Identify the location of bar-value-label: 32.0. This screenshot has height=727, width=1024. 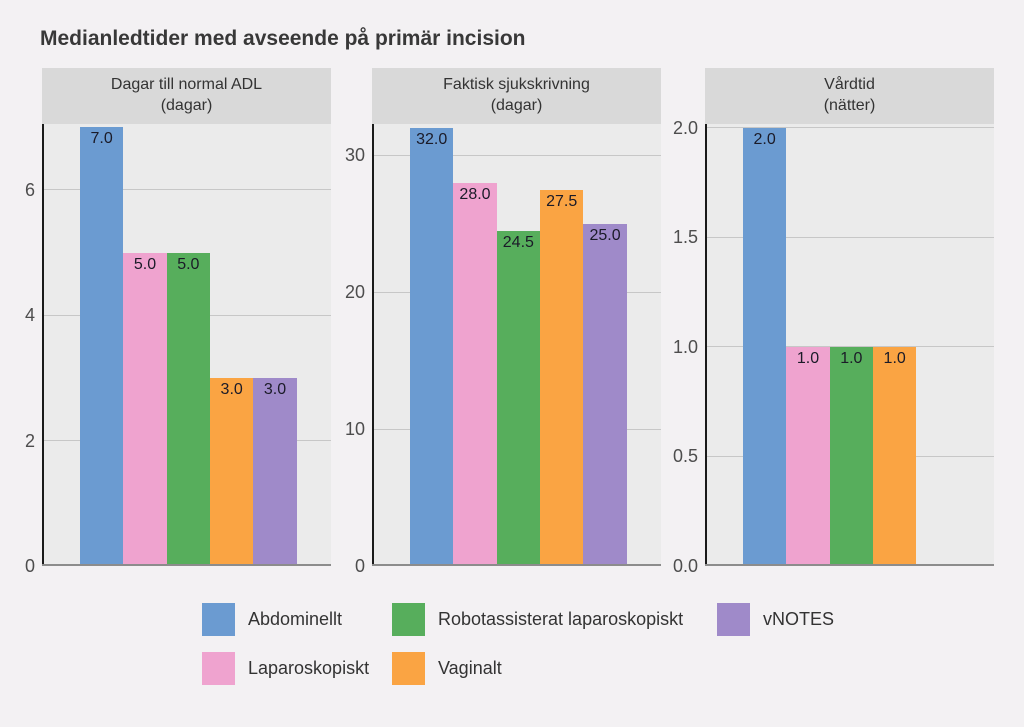
(432, 140).